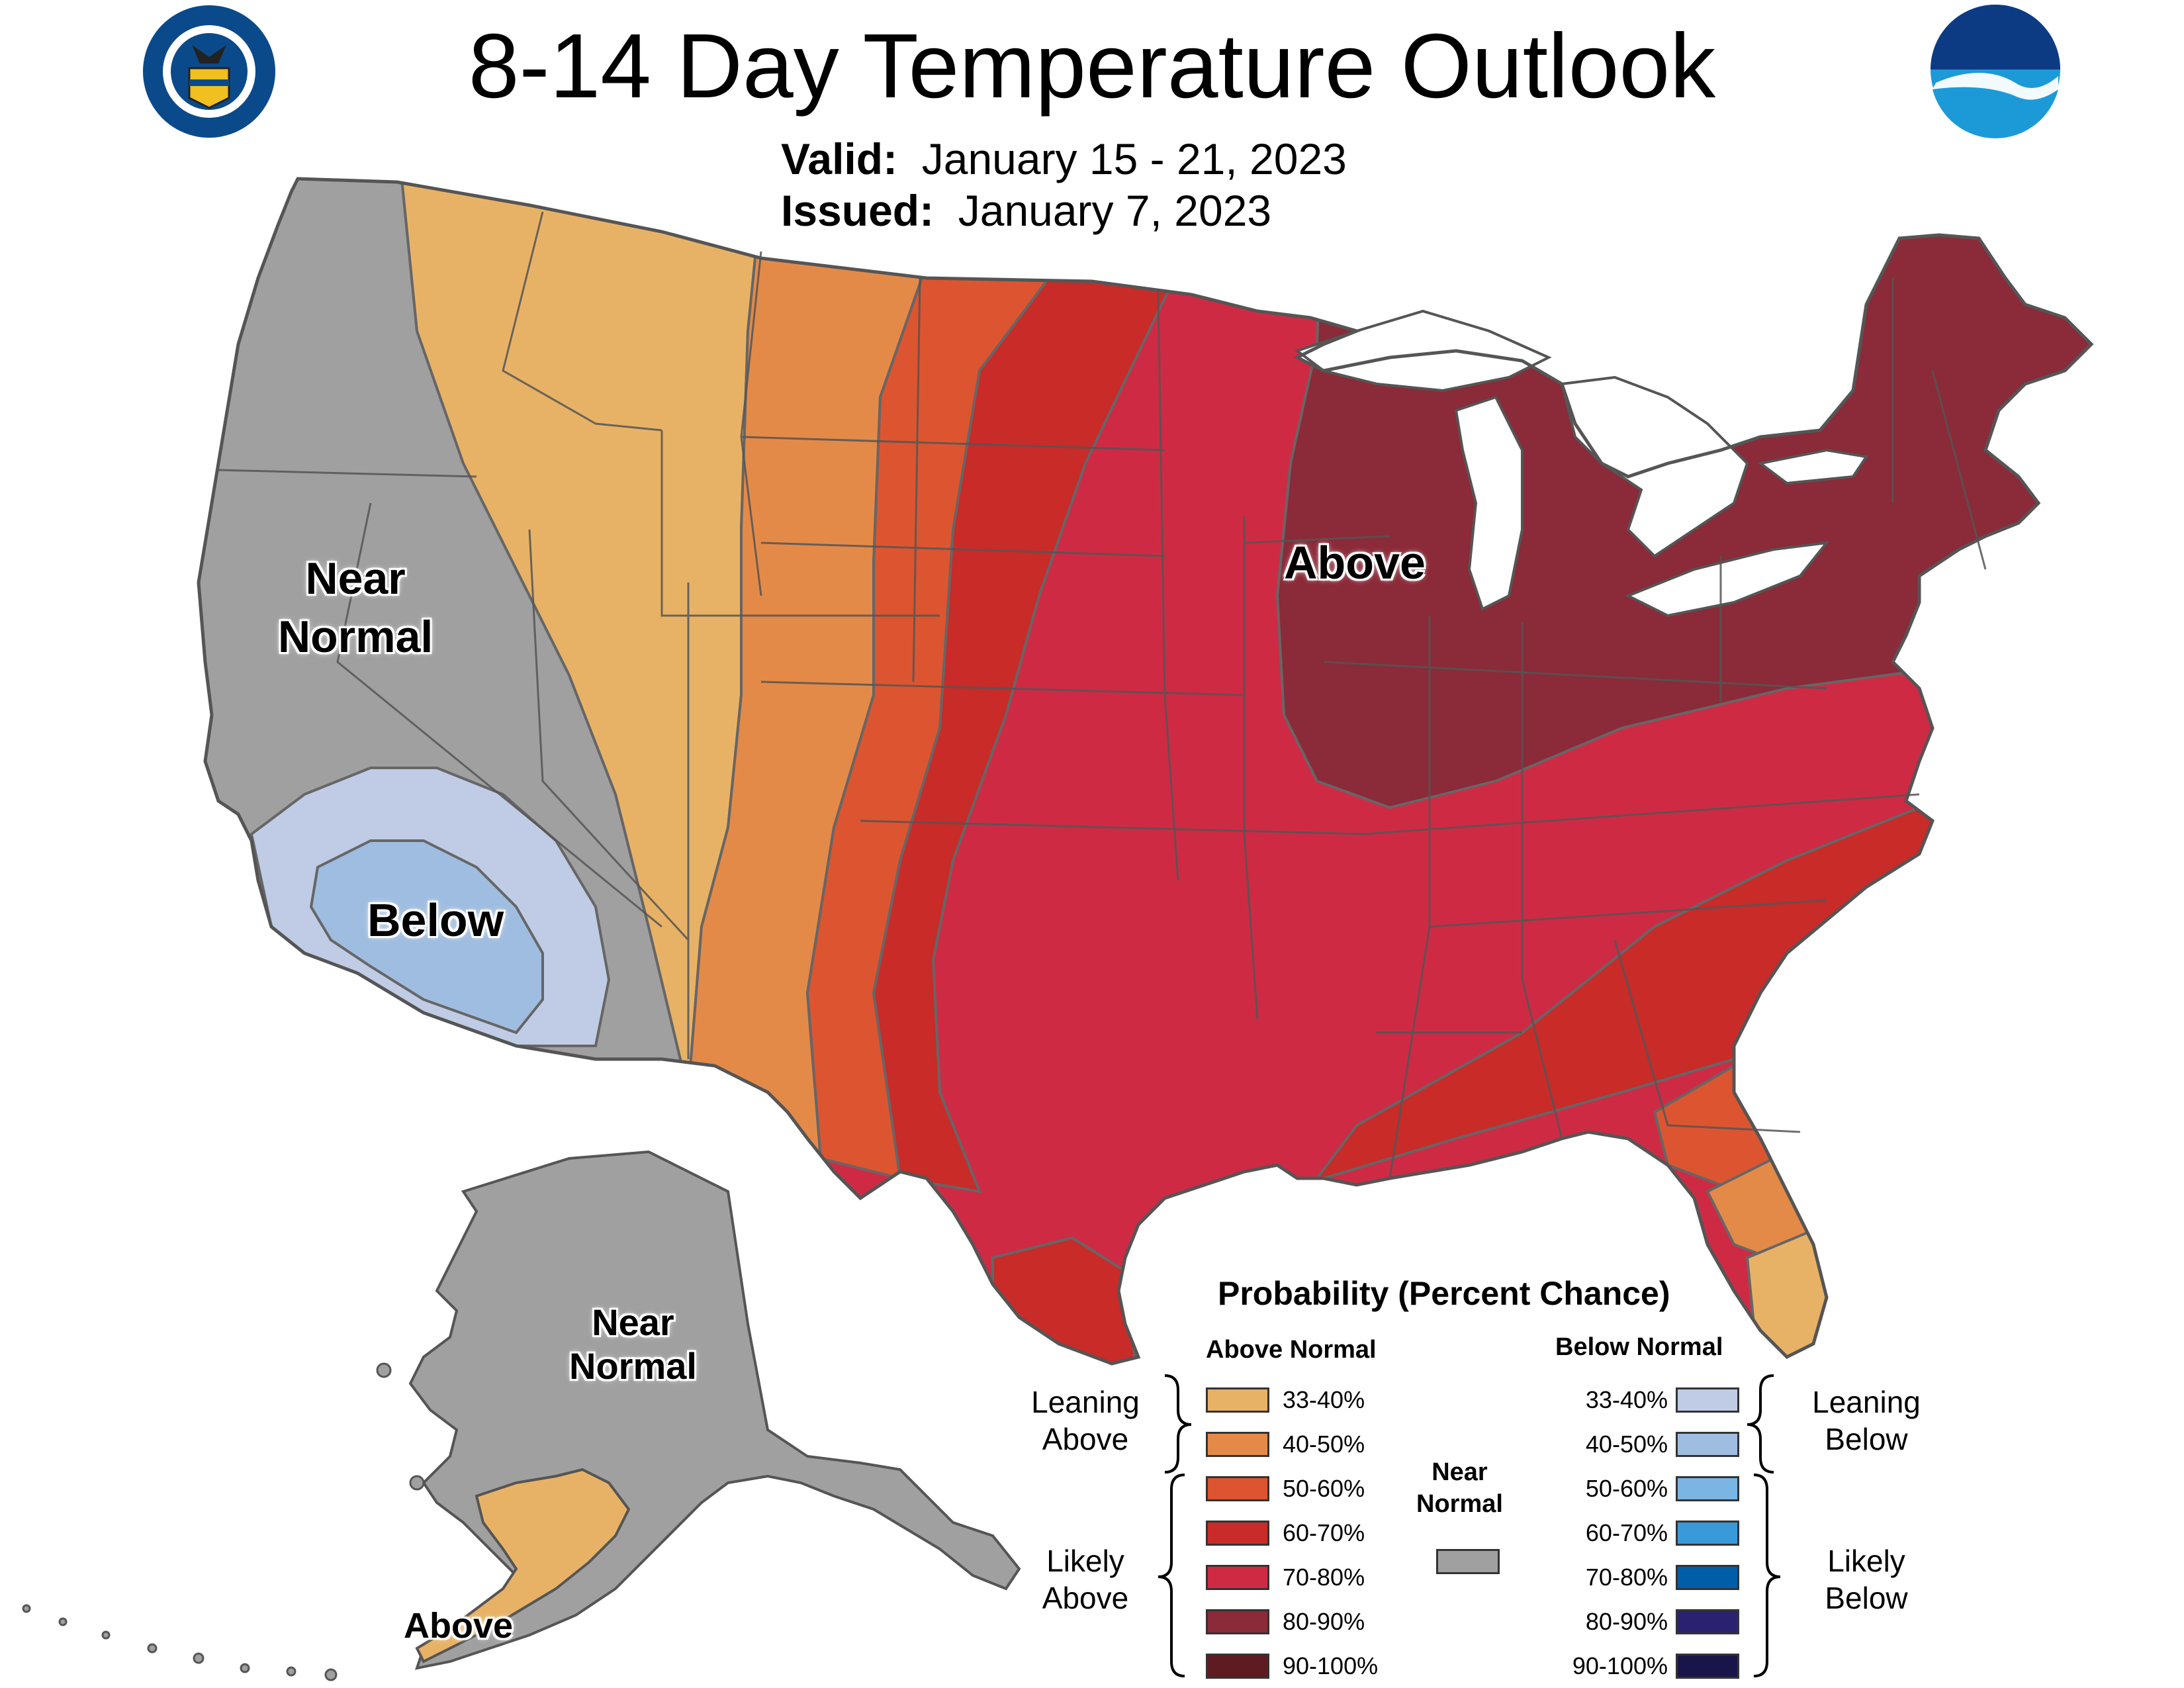 This screenshot has height=1688, width=2184. I want to click on noaa-logo, so click(1996, 71).